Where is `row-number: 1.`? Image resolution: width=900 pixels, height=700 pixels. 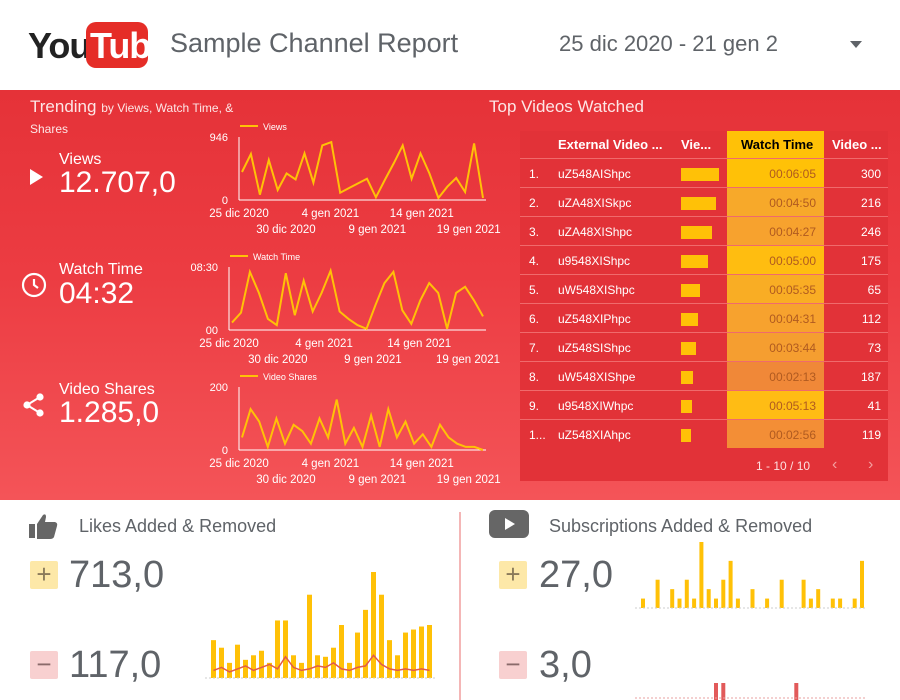
row-number: 1. is located at coordinates (534, 174).